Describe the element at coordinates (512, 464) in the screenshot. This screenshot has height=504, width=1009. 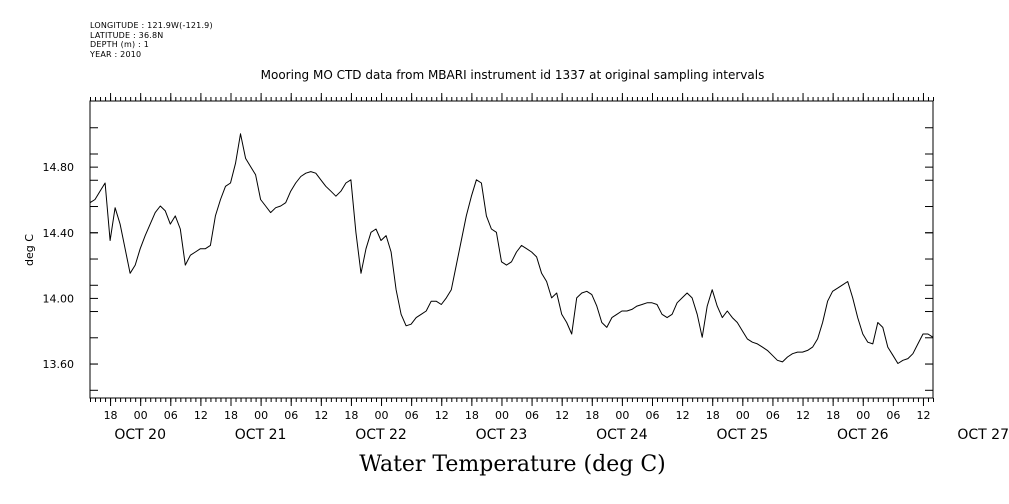
I see `x-axis-label: Water Temperature (deg C)` at that location.